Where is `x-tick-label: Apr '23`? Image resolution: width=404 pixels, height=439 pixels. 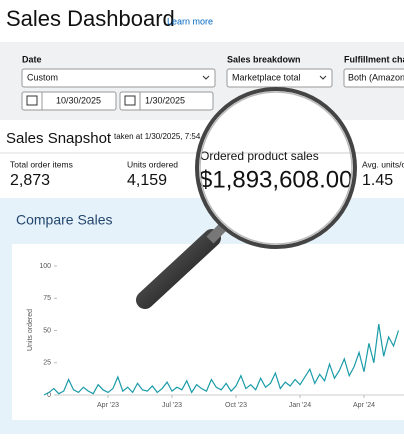 x-tick-label: Apr '23 is located at coordinates (108, 405).